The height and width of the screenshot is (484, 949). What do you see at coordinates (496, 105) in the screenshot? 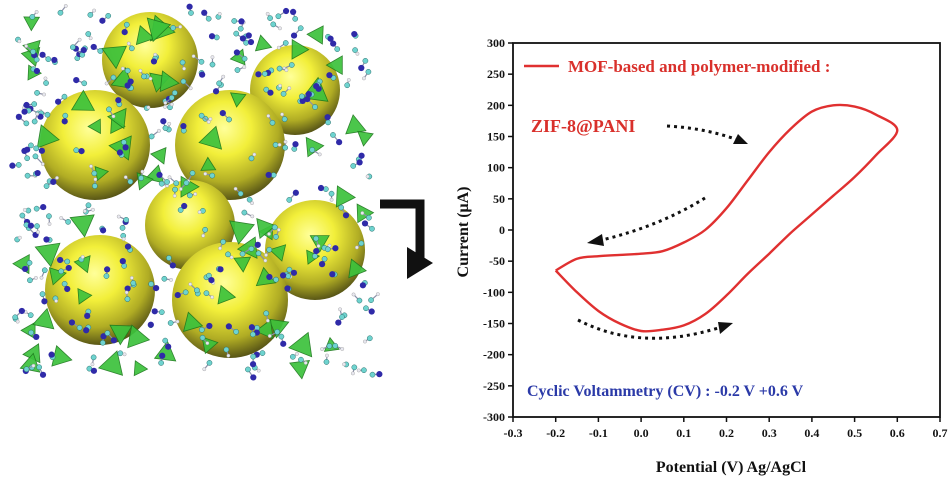
I see `y-tick-label: 200` at bounding box center [496, 105].